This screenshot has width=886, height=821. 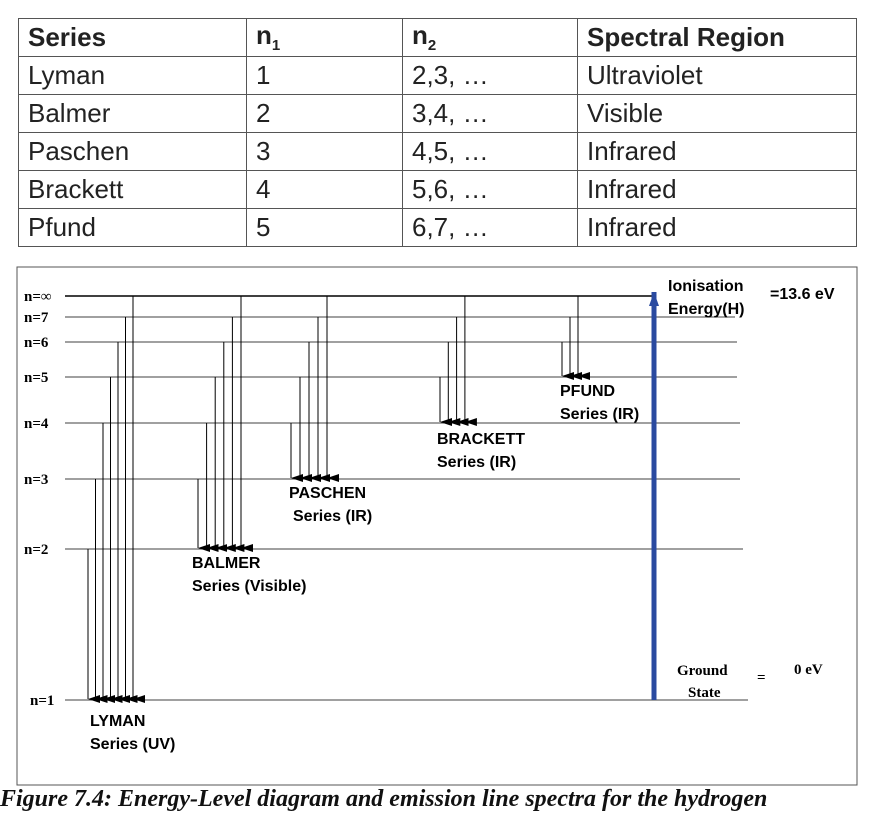 I want to click on level-label: n=4, so click(x=36, y=424).